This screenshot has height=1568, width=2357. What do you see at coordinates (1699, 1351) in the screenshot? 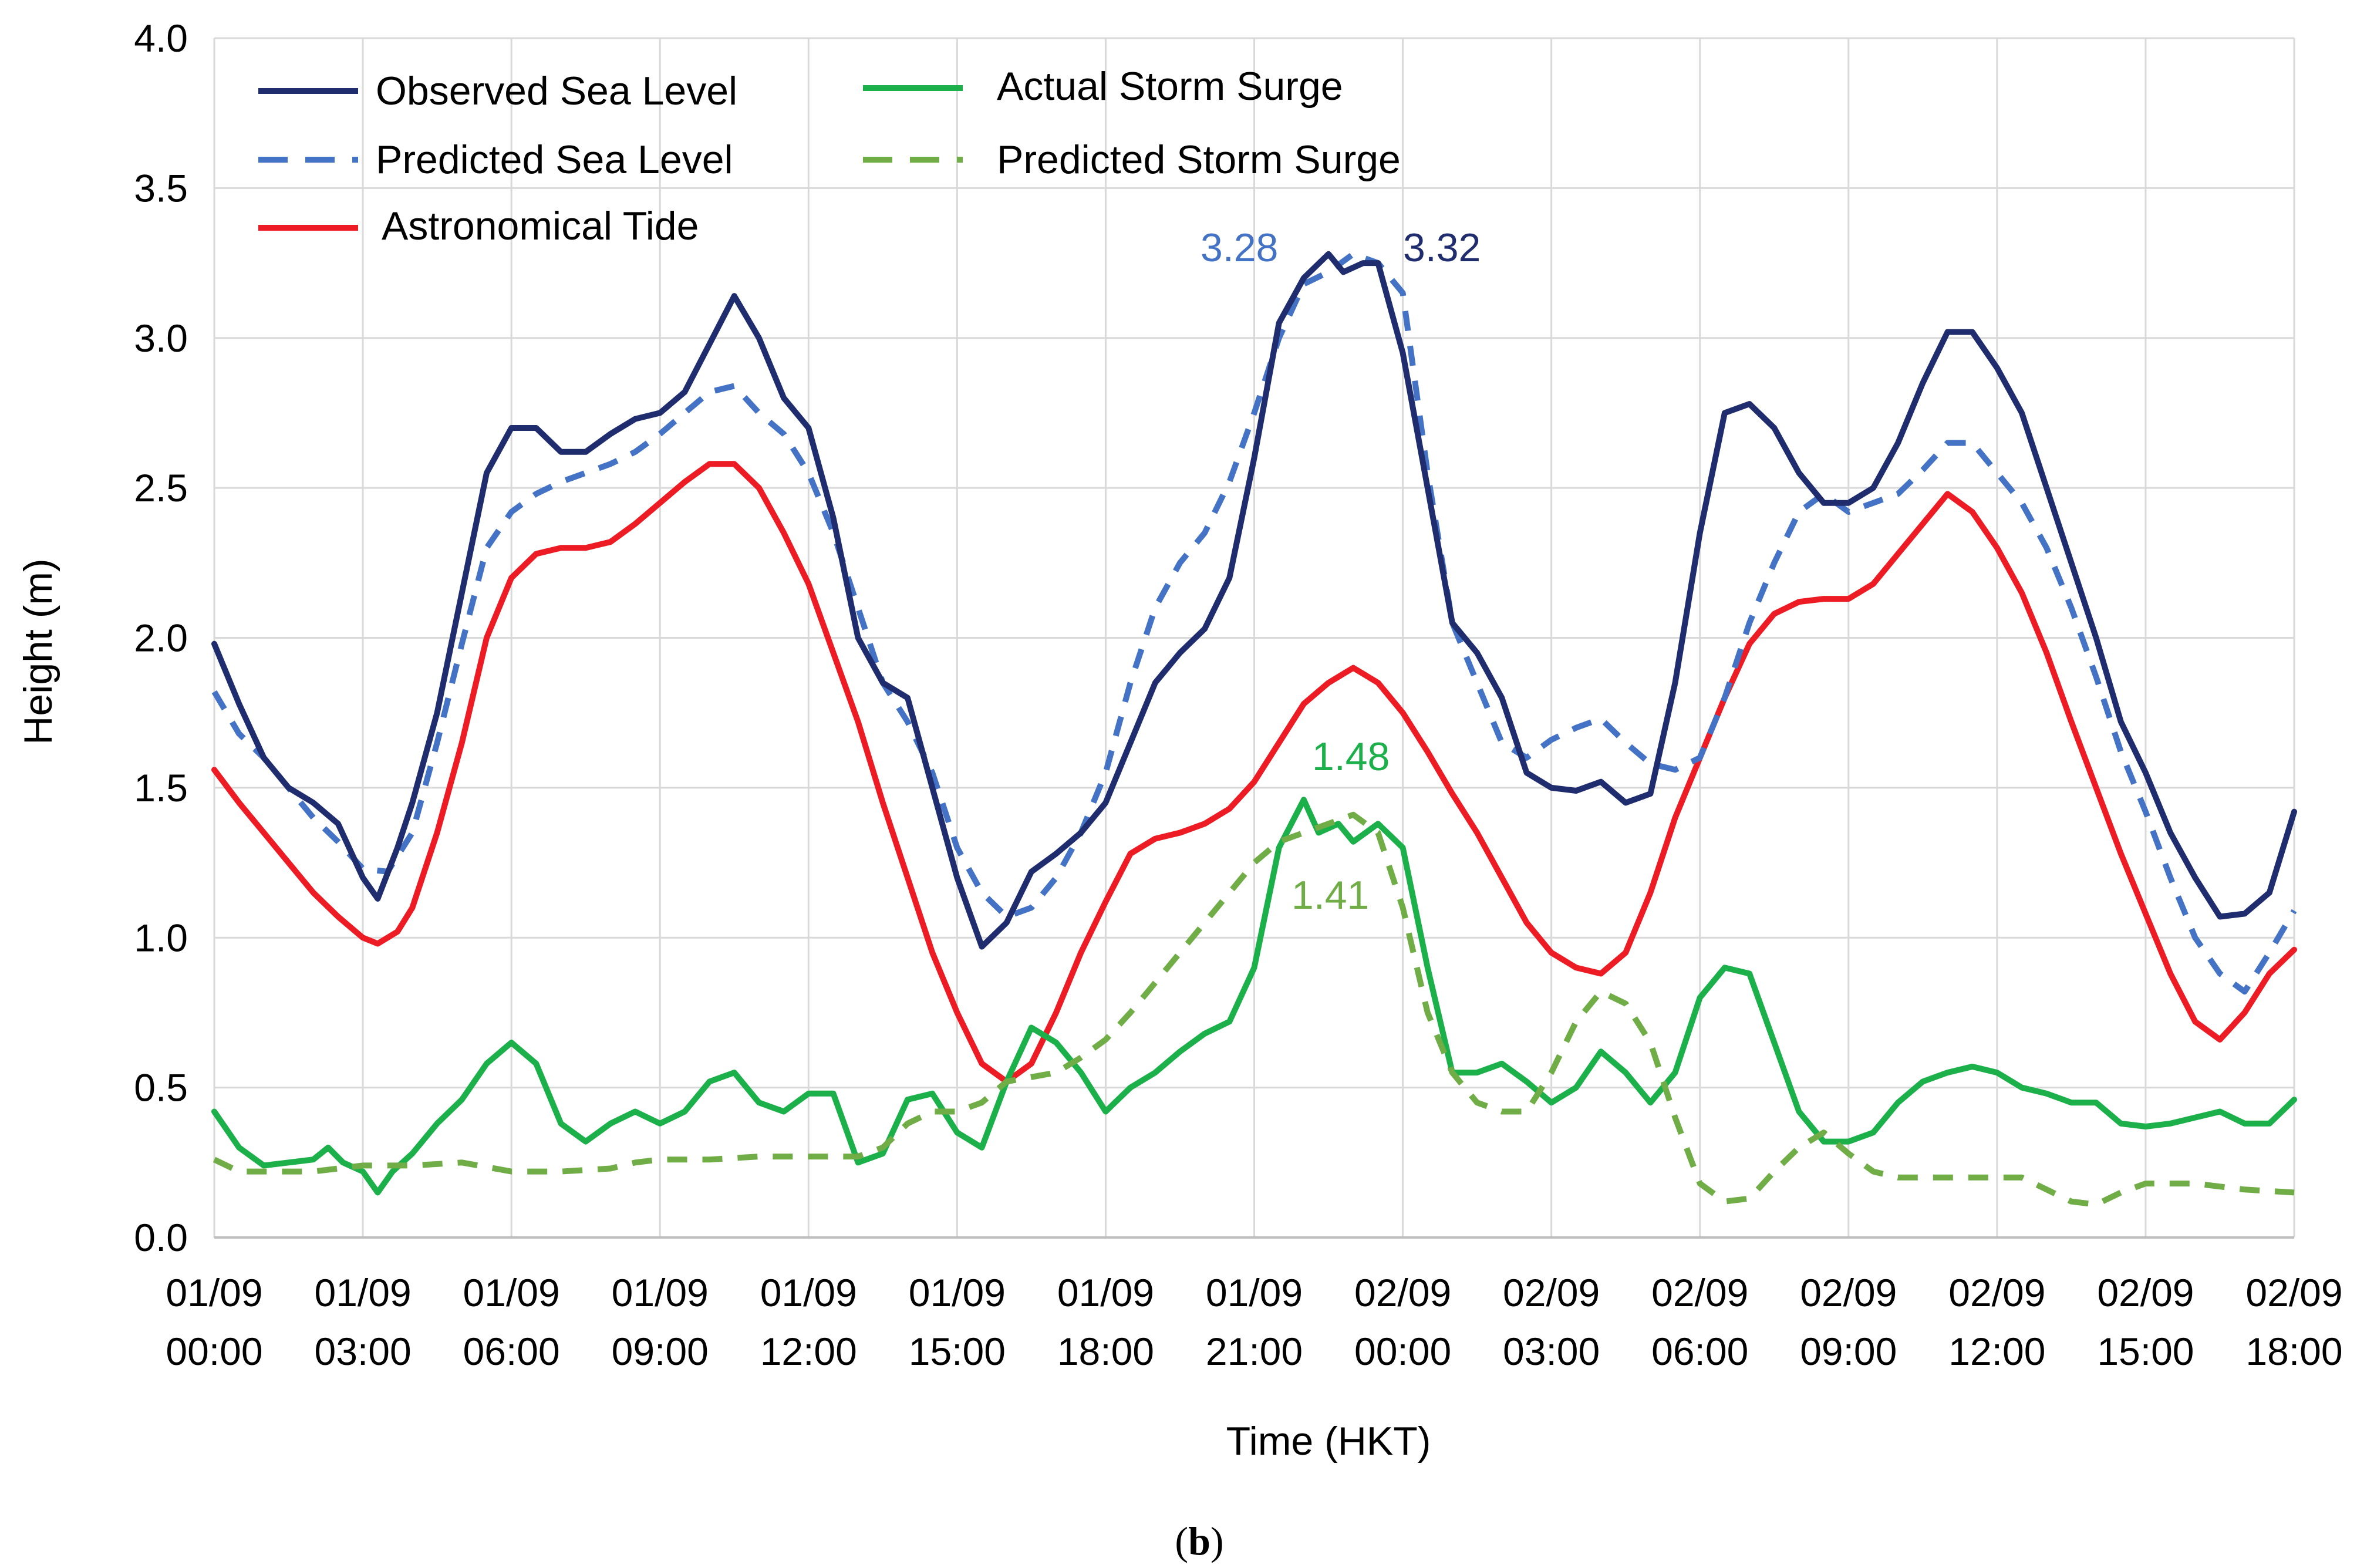
I see `x-tick-time-10: 06:00` at bounding box center [1699, 1351].